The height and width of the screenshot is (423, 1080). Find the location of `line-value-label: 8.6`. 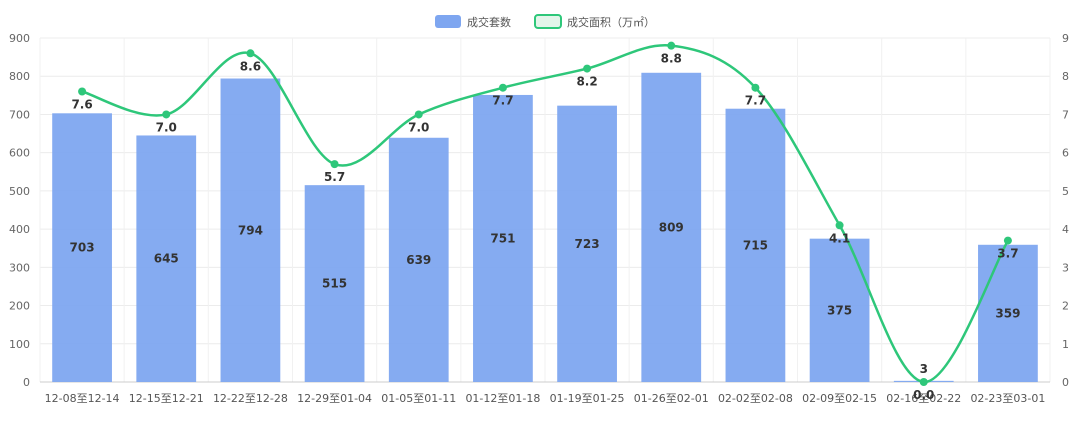

line-value-label: 8.6 is located at coordinates (250, 66).